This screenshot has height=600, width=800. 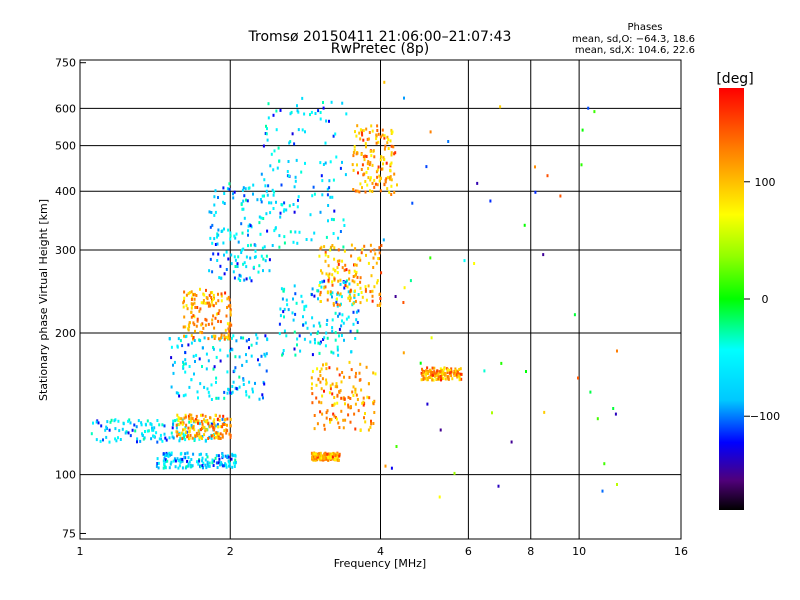 I want to click on chart-title: Tromsø 20150411 21:06:00–21:07:43, so click(x=380, y=37).